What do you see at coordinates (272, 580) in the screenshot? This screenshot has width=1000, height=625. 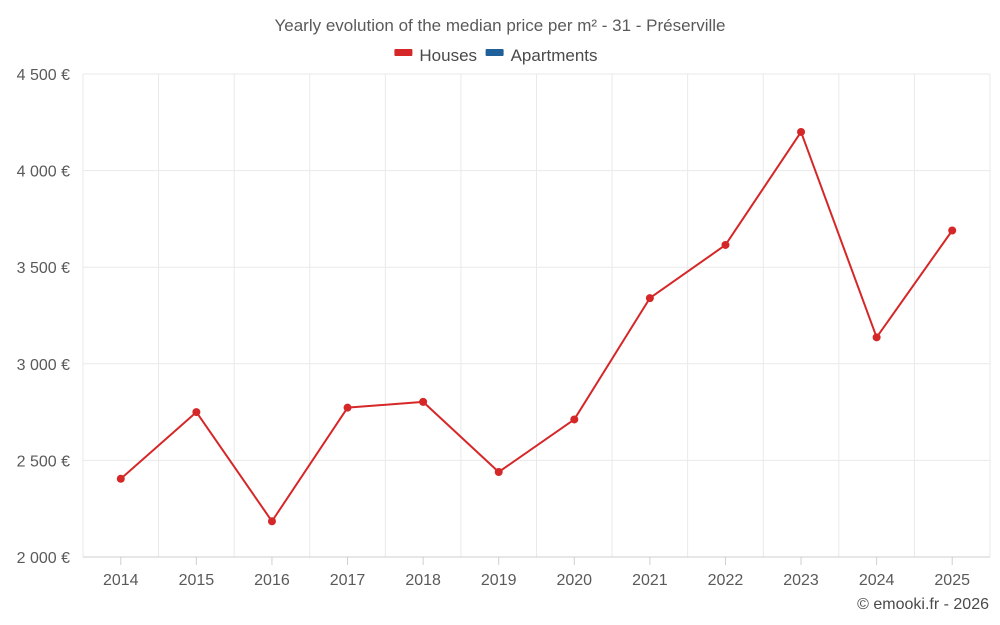 I see `x-tick-label: 2016` at bounding box center [272, 580].